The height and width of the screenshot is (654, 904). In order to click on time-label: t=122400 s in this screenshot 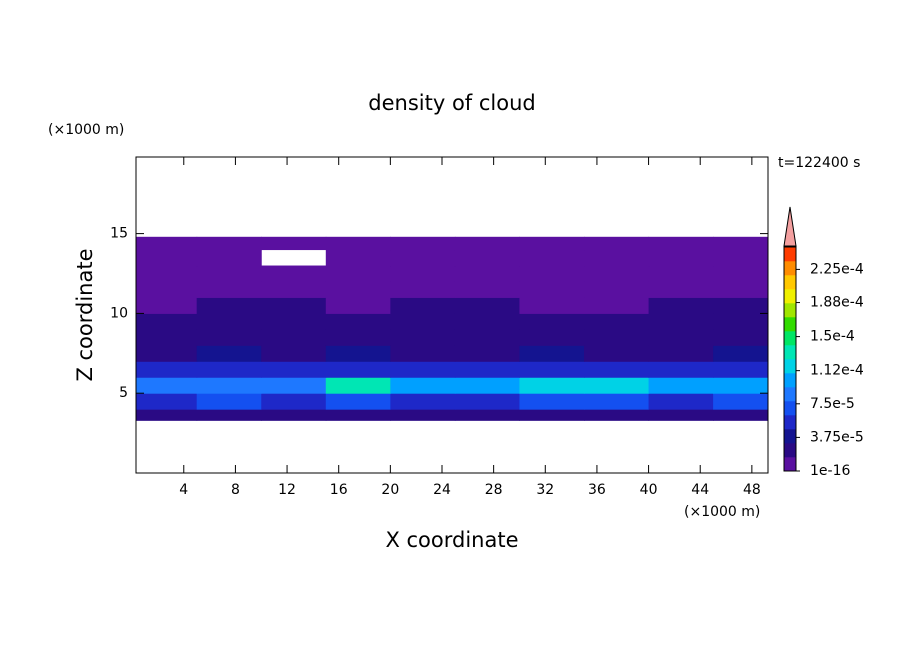, I will do `click(819, 163)`.